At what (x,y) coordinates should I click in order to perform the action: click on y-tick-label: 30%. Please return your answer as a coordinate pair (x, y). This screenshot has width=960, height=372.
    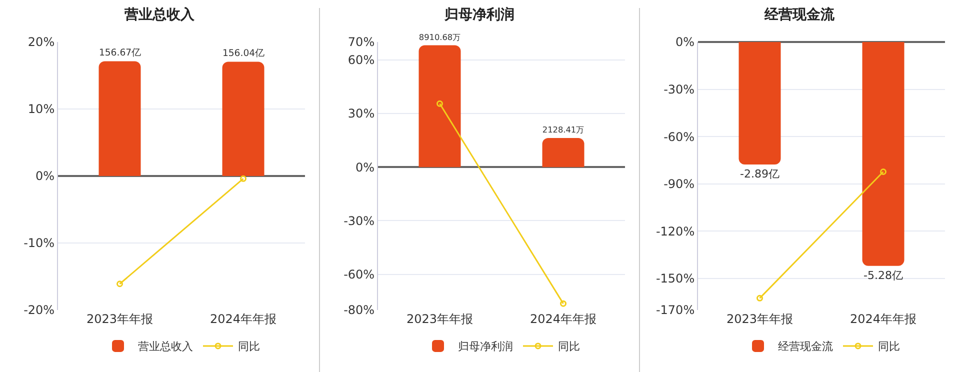
    Looking at the image, I should click on (361, 113).